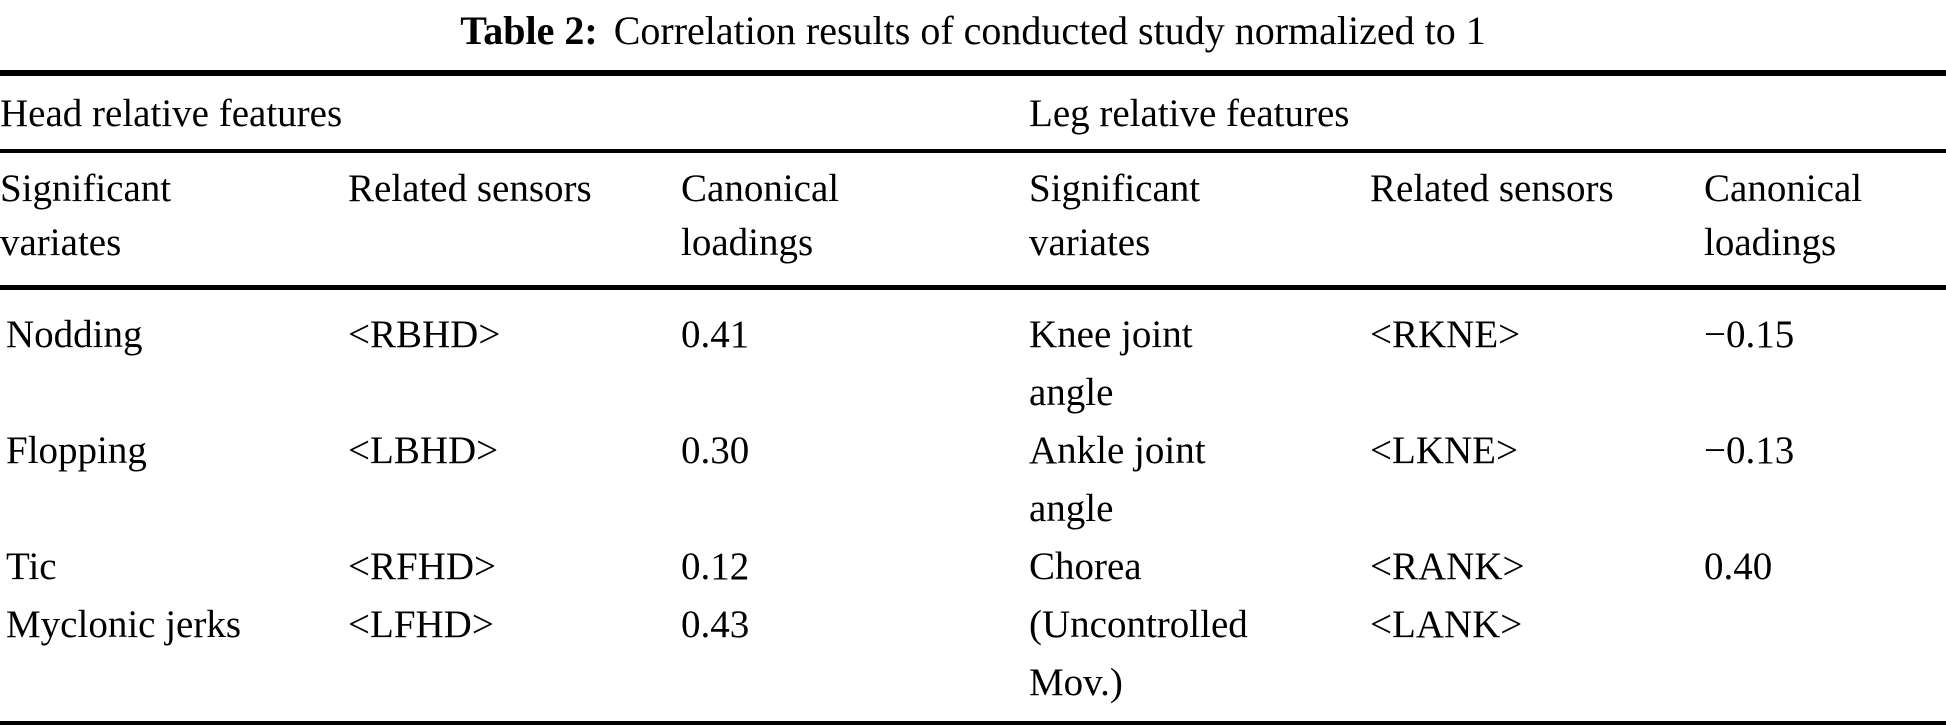  Describe the element at coordinates (1825, 660) in the screenshot. I see `cell-leg-loading` at that location.